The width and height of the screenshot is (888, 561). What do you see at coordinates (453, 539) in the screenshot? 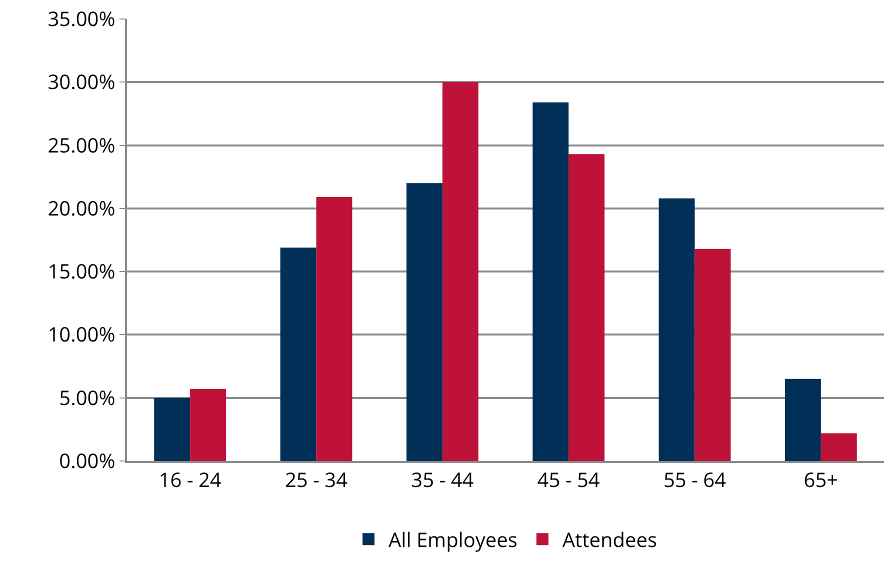
I see `legend-label: All Employees` at bounding box center [453, 539].